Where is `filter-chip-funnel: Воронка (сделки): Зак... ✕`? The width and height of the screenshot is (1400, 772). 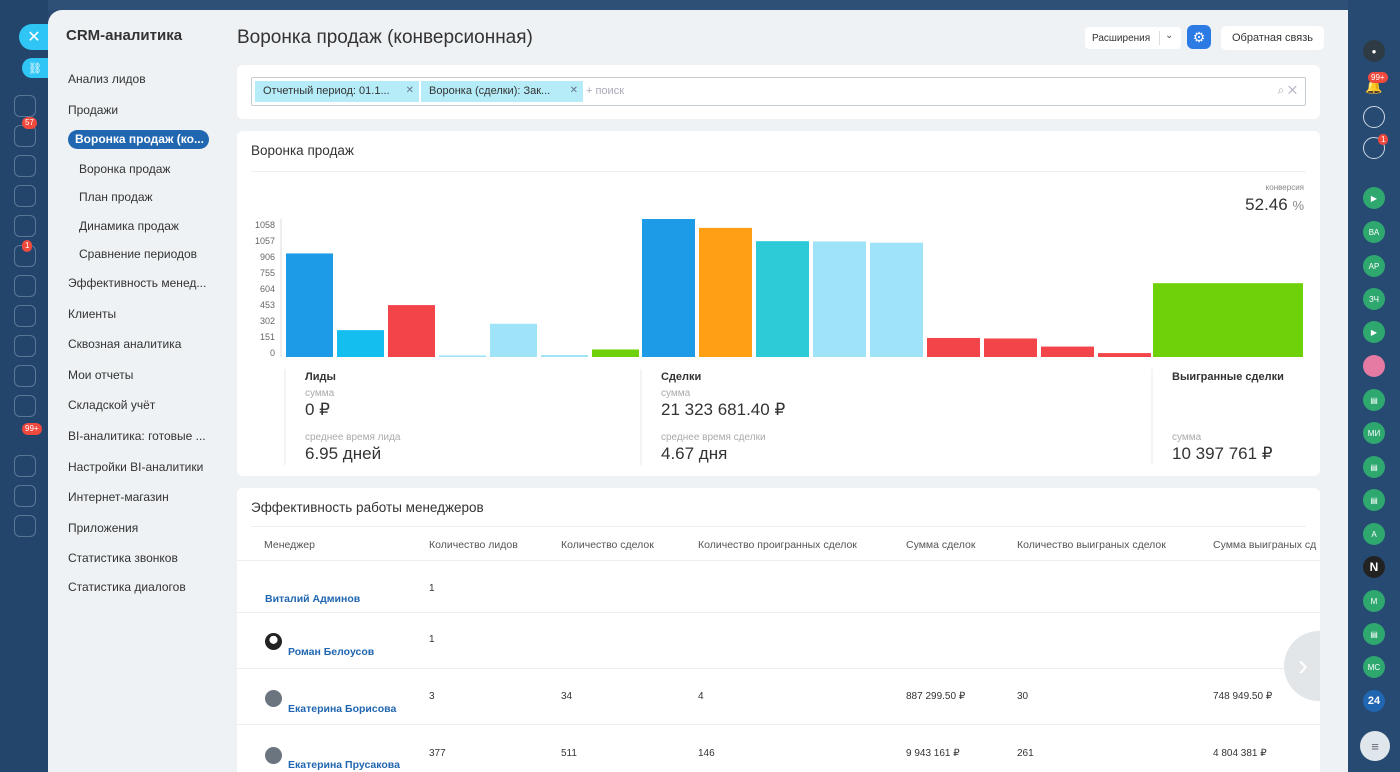
filter-chip-funnel: Воронка (сделки): Зак... ✕ is located at coordinates (502, 91).